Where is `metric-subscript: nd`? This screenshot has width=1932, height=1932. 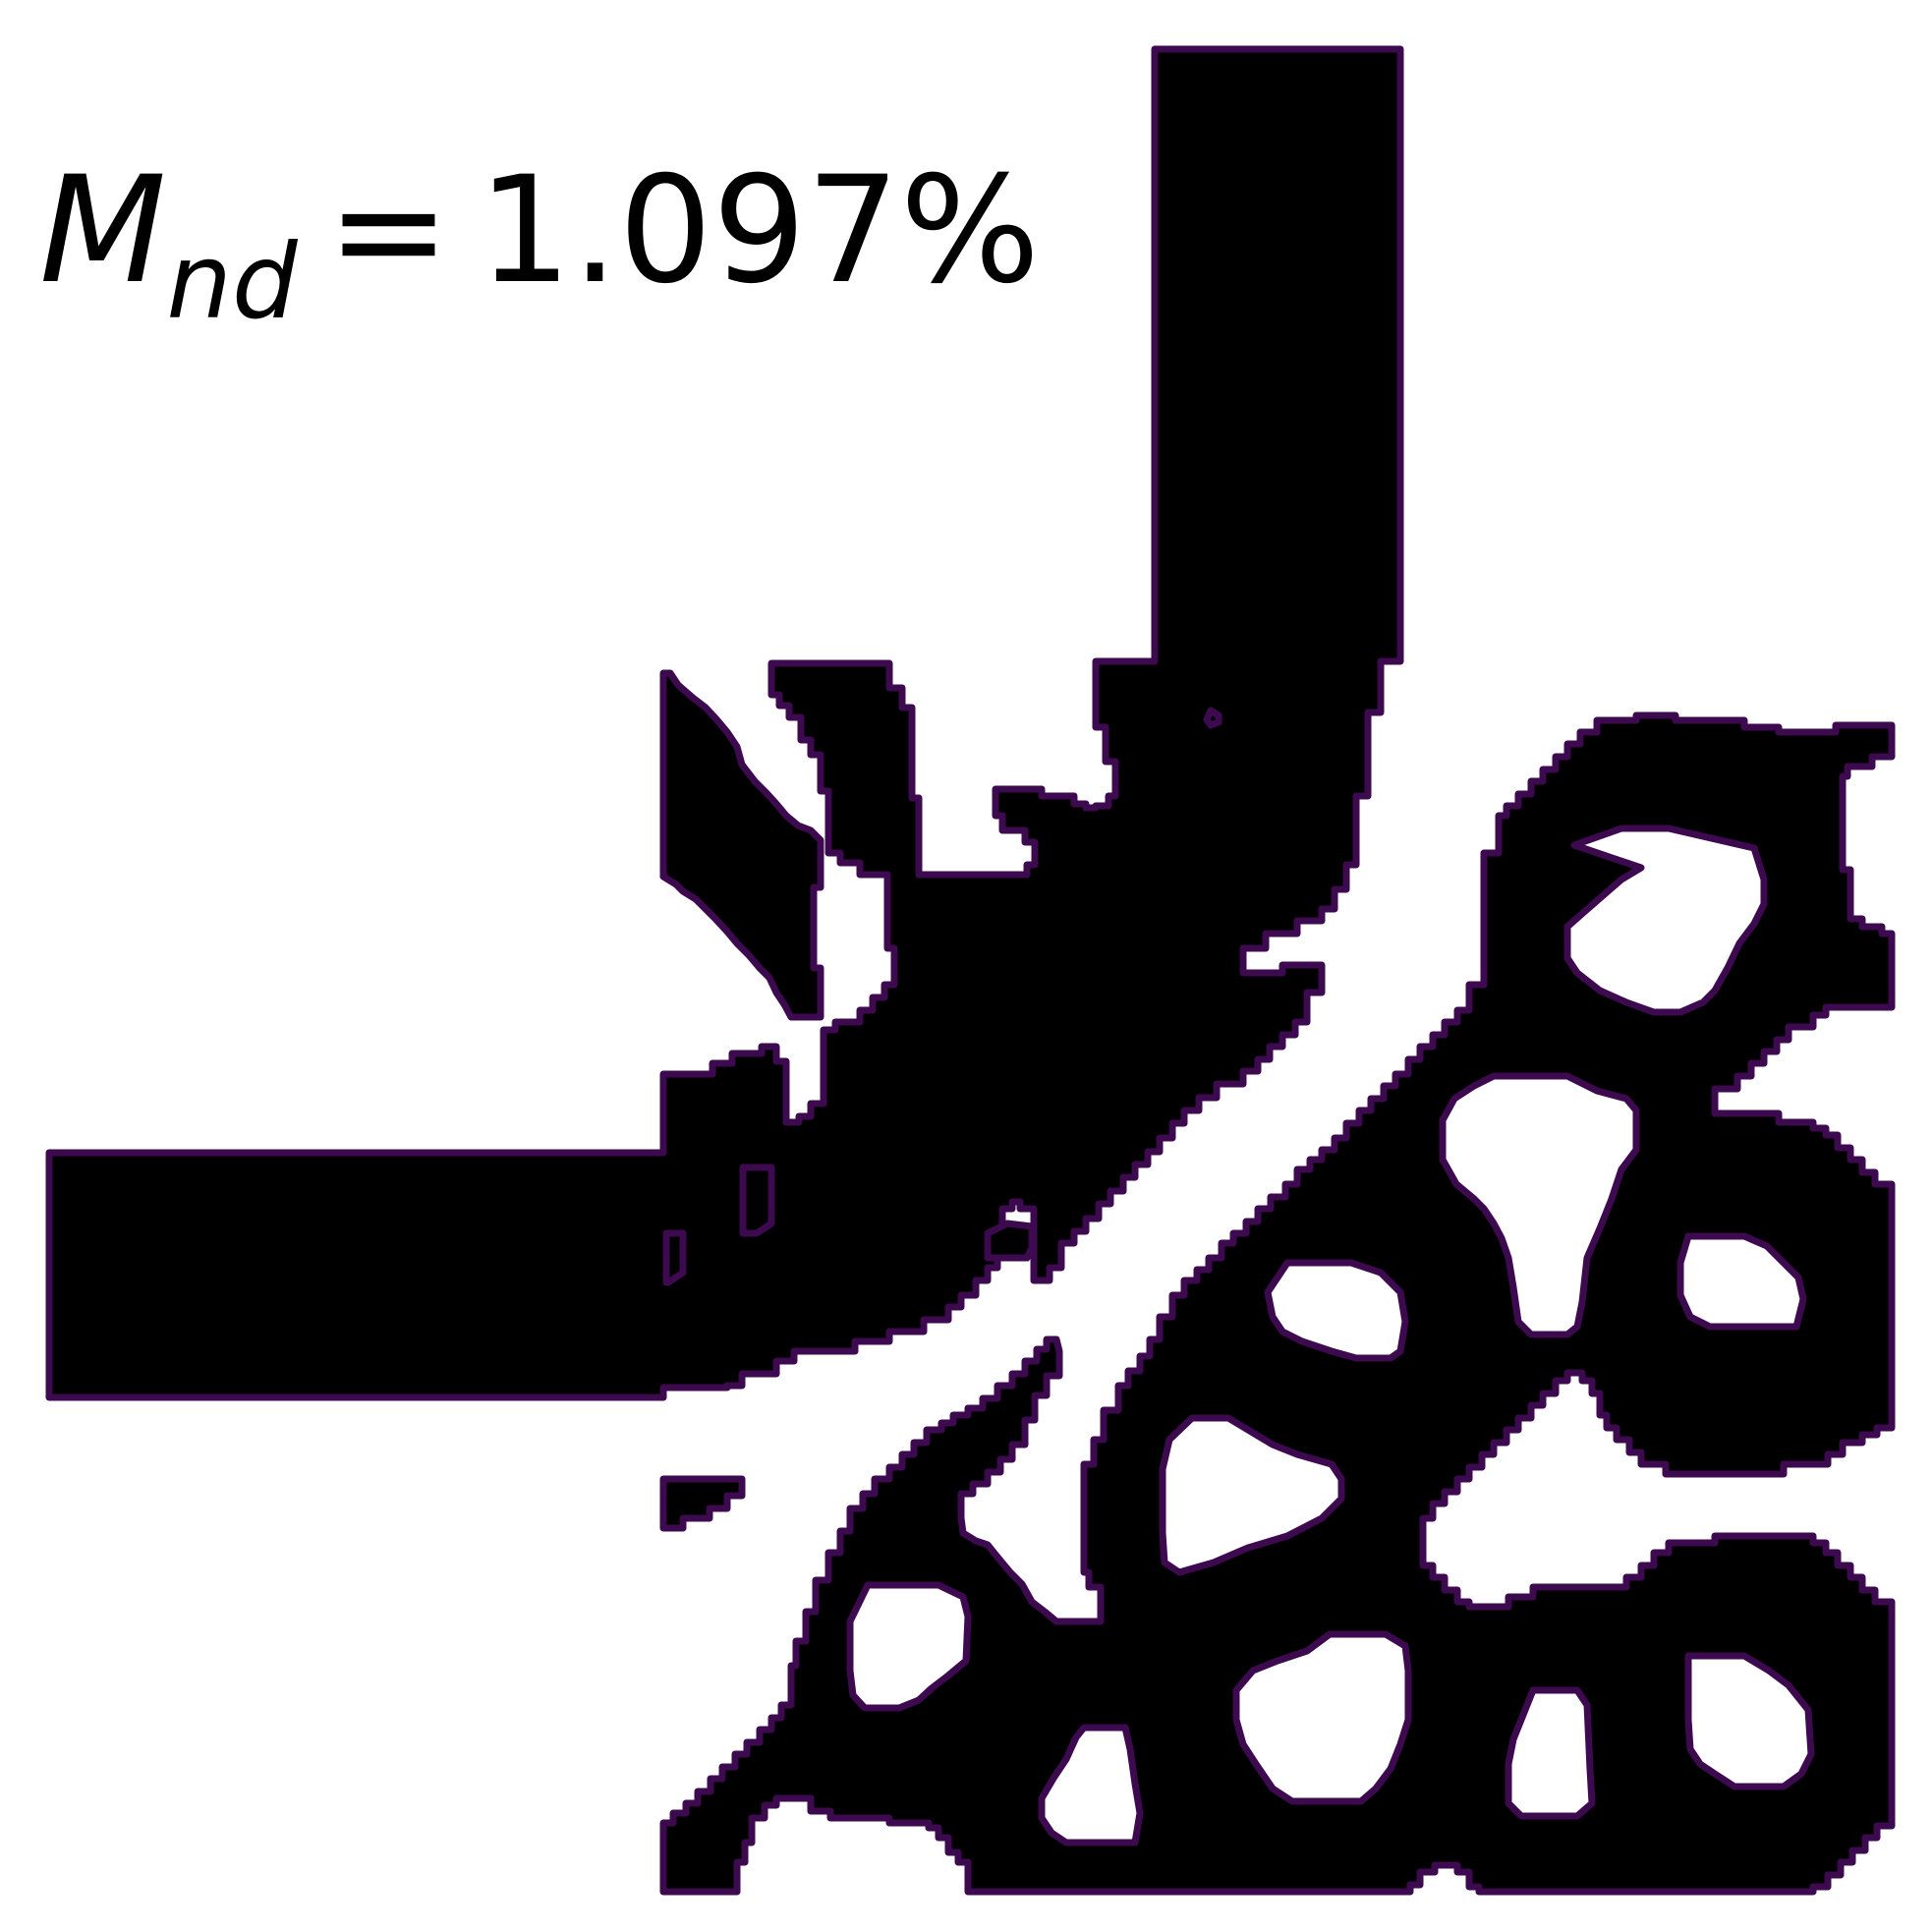
metric-subscript: nd is located at coordinates (232, 281).